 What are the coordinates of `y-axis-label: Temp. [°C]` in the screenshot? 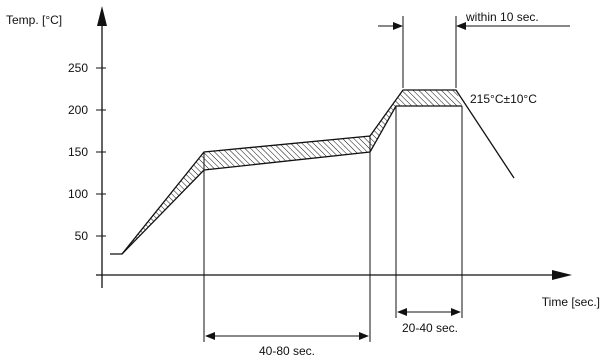 It's located at (34, 20).